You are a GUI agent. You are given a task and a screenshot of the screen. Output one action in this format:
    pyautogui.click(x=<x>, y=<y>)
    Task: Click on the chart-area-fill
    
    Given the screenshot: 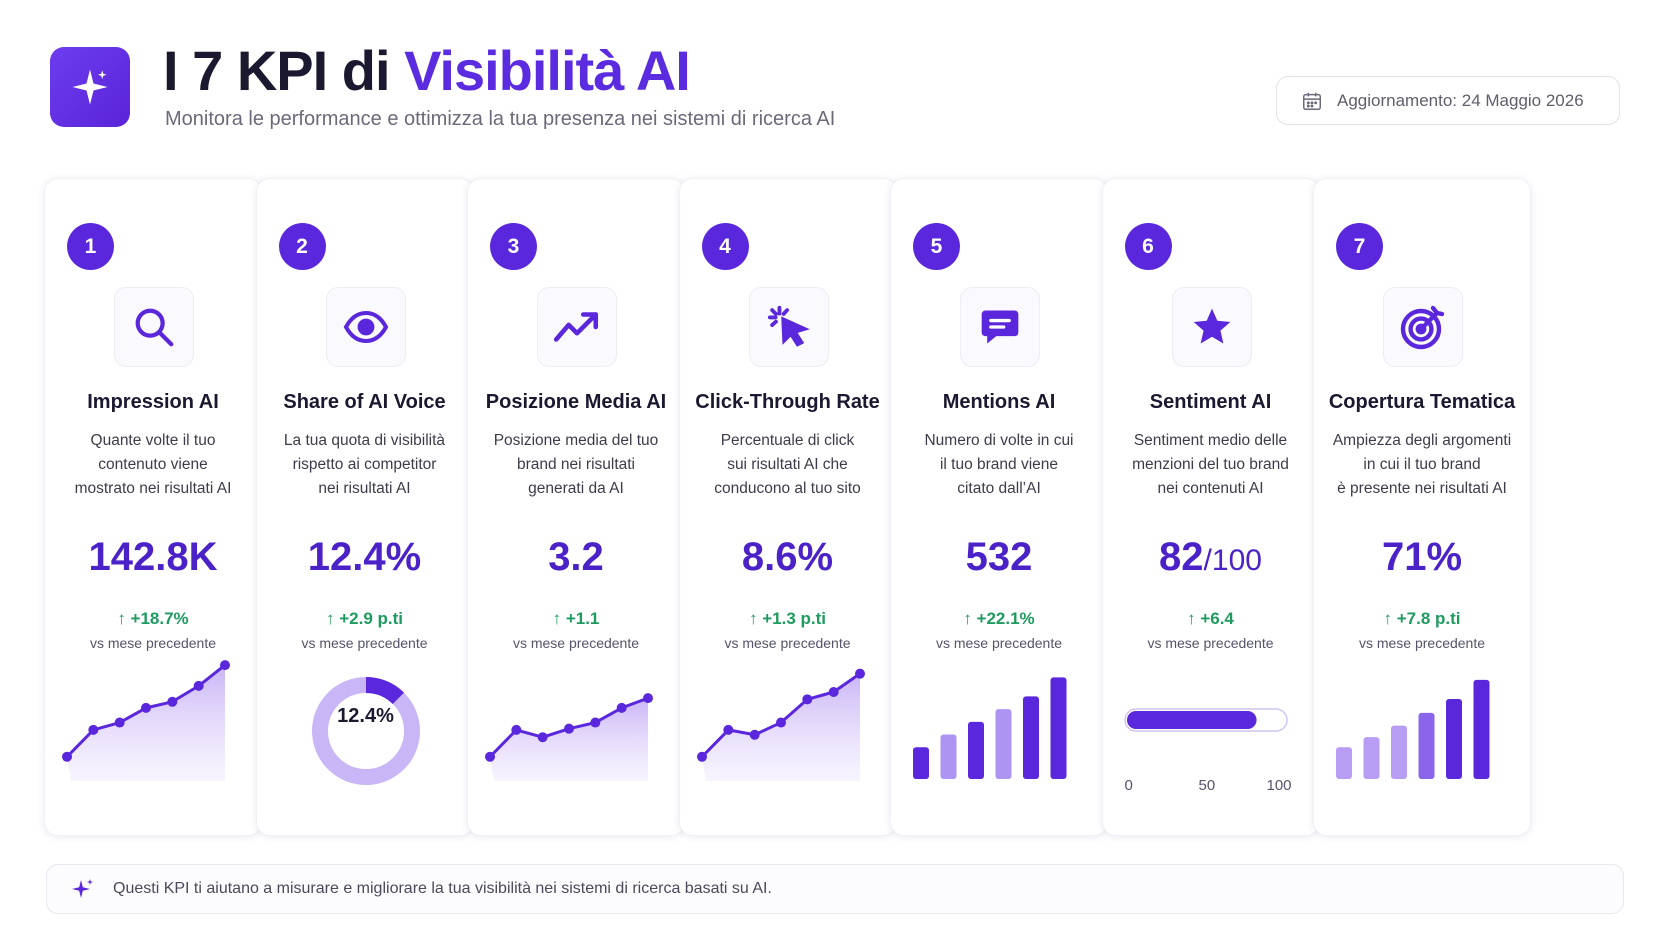 What is the action you would take?
    pyautogui.click(x=569, y=739)
    